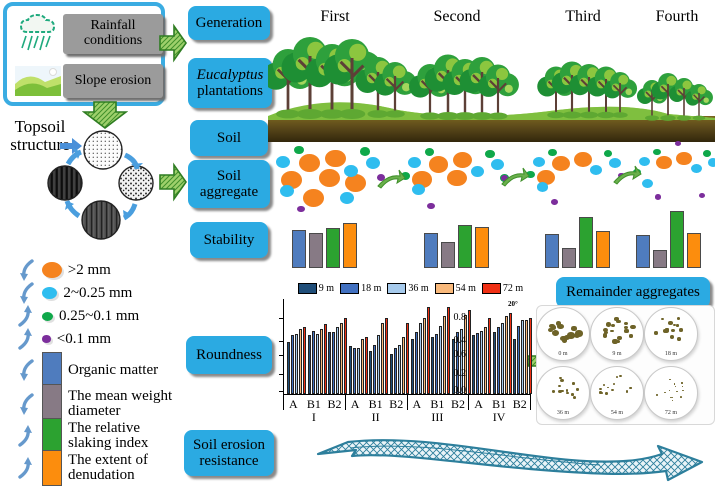  I want to click on generation-label: Fourth, so click(677, 16).